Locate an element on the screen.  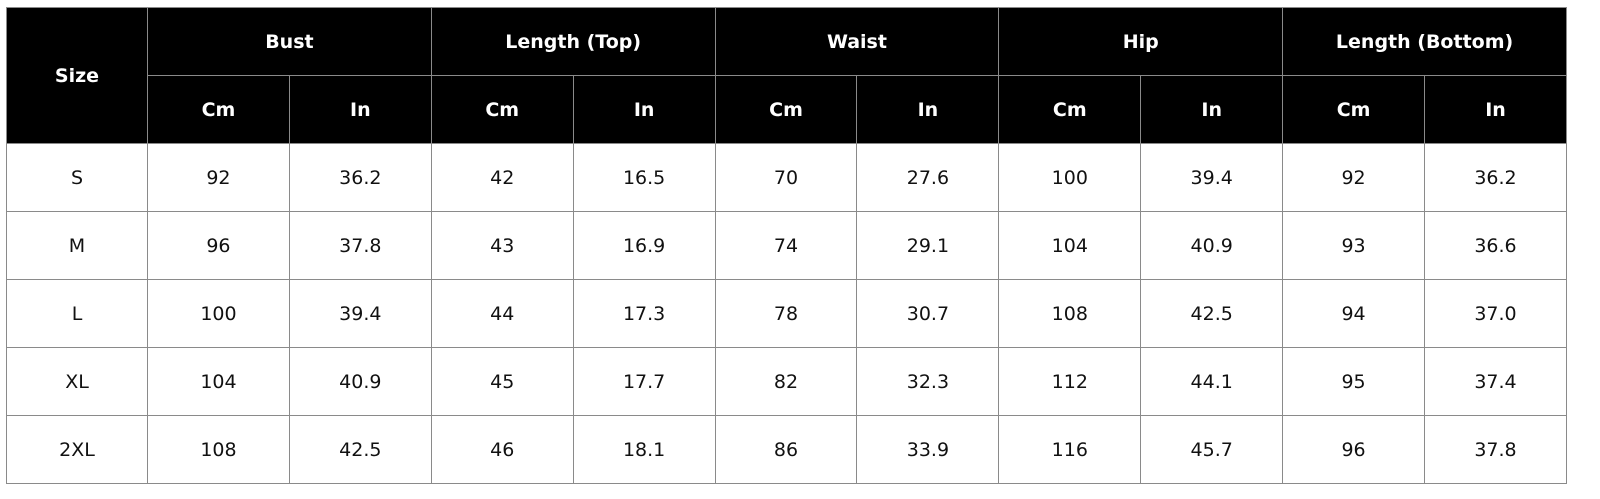
group-header: Hip is located at coordinates (1141, 41).